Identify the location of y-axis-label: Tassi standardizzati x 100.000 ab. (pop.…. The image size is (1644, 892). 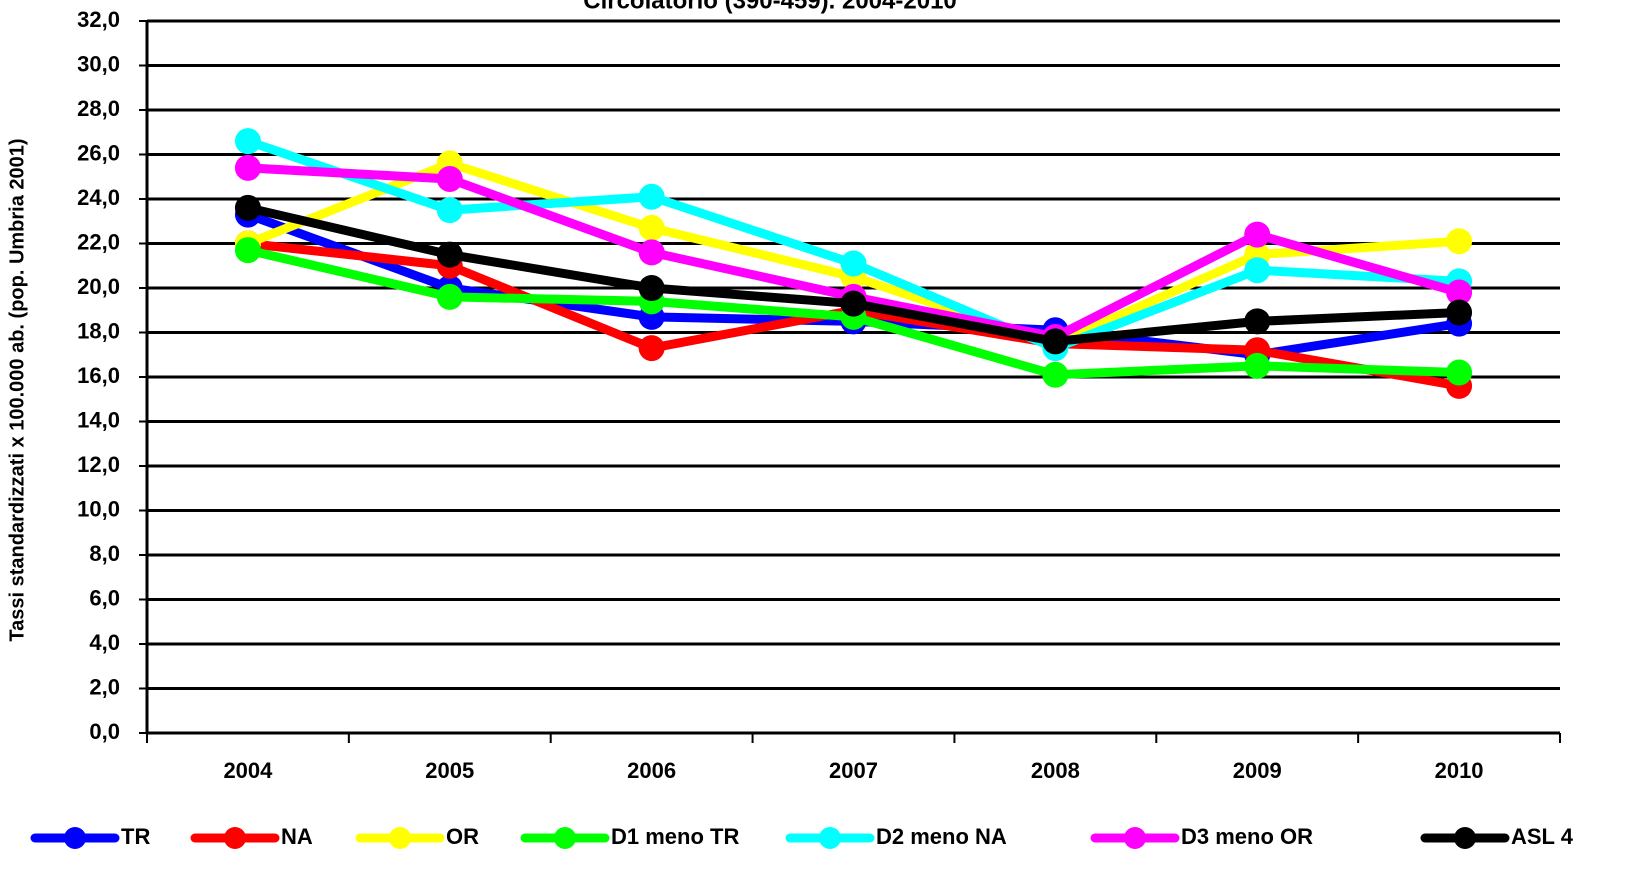
(17, 389).